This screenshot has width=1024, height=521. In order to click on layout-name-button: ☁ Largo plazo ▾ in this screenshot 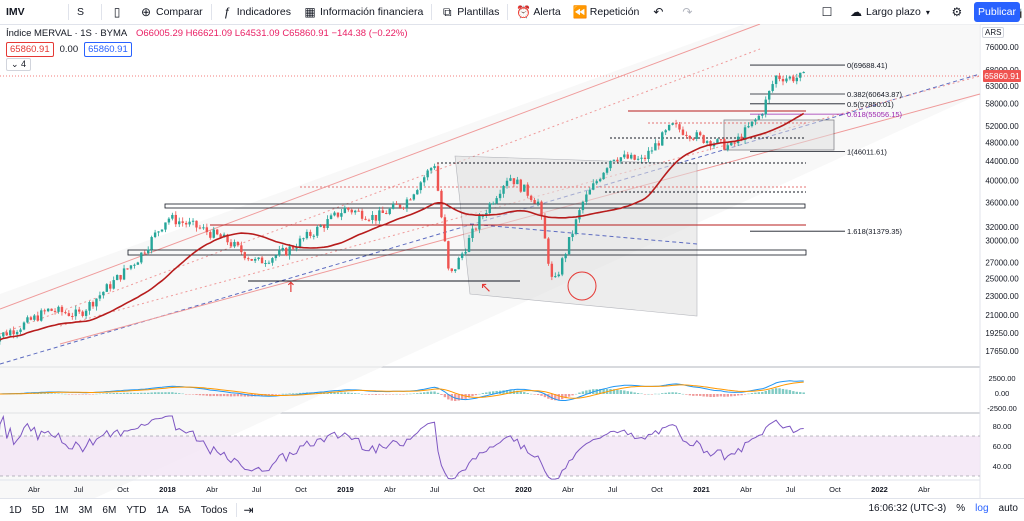, I will do `click(893, 12)`.